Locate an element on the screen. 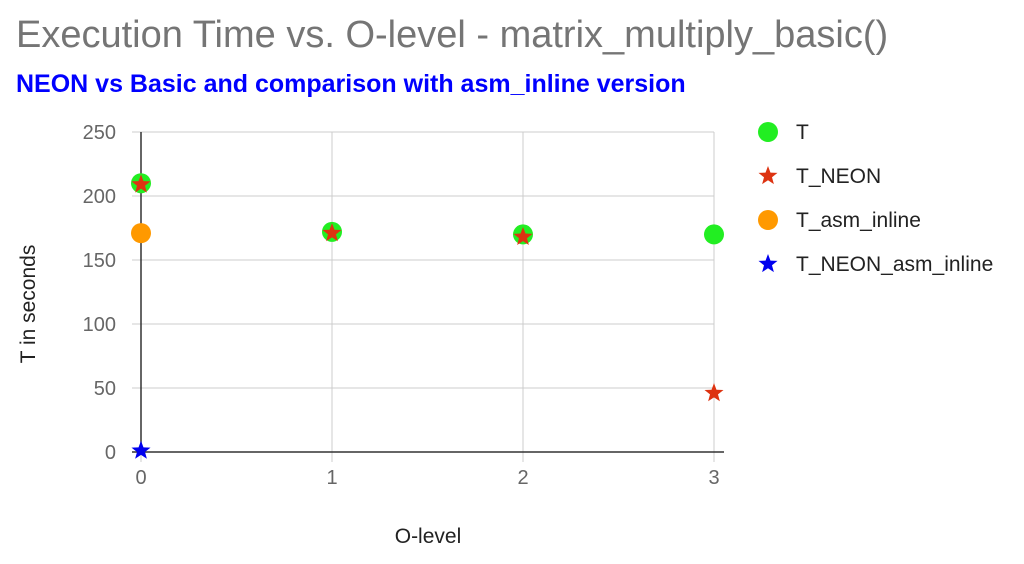  legend-label-t-neon: T_NEON is located at coordinates (838, 176).